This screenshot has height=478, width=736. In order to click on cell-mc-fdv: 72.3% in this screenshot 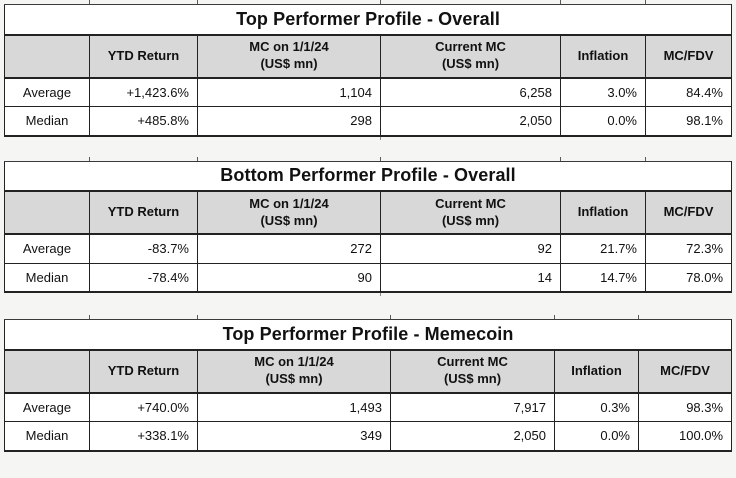, I will do `click(688, 248)`.